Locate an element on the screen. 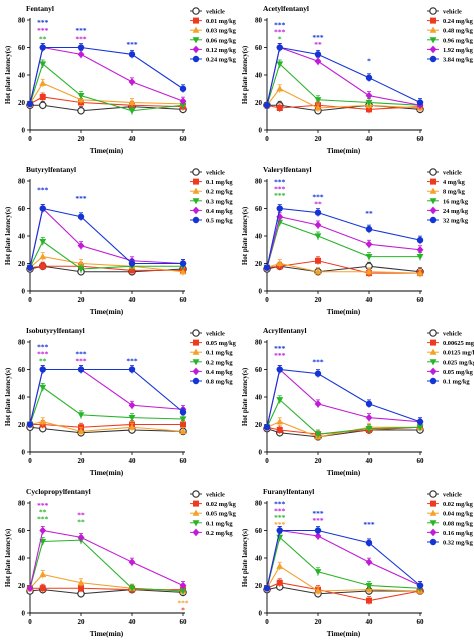 This screenshot has width=474, height=644. panel-title: Butyrylfentanyl is located at coordinates (51, 169).